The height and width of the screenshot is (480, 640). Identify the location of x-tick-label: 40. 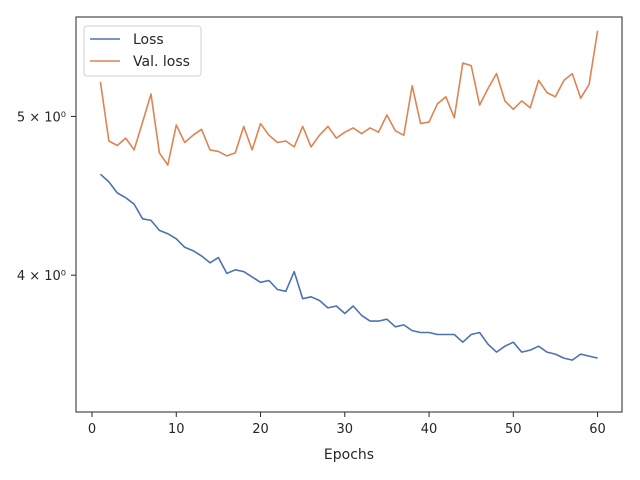
(429, 429).